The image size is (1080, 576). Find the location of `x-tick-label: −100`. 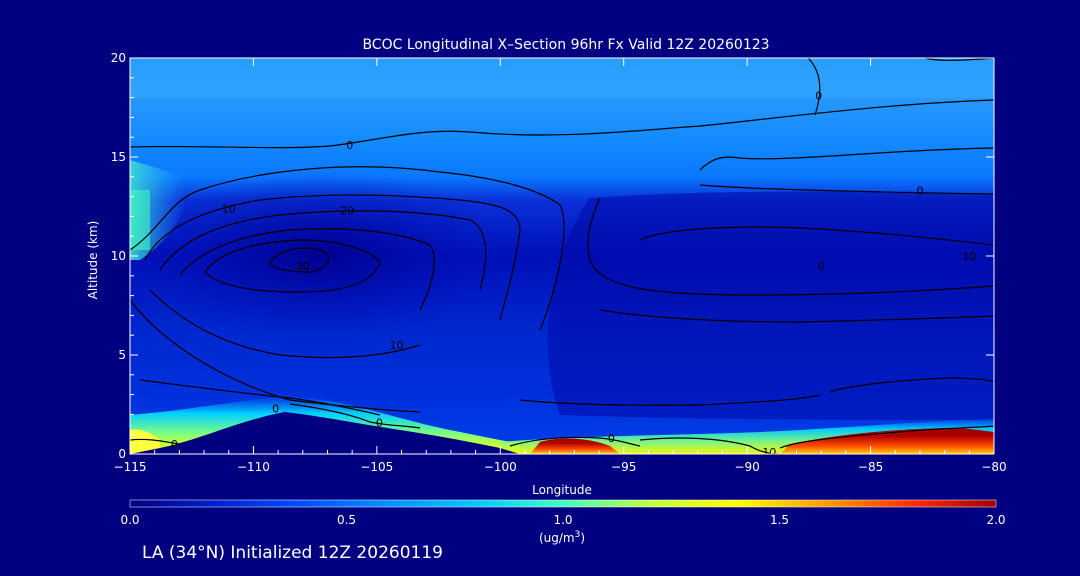

x-tick-label: −100 is located at coordinates (500, 467).